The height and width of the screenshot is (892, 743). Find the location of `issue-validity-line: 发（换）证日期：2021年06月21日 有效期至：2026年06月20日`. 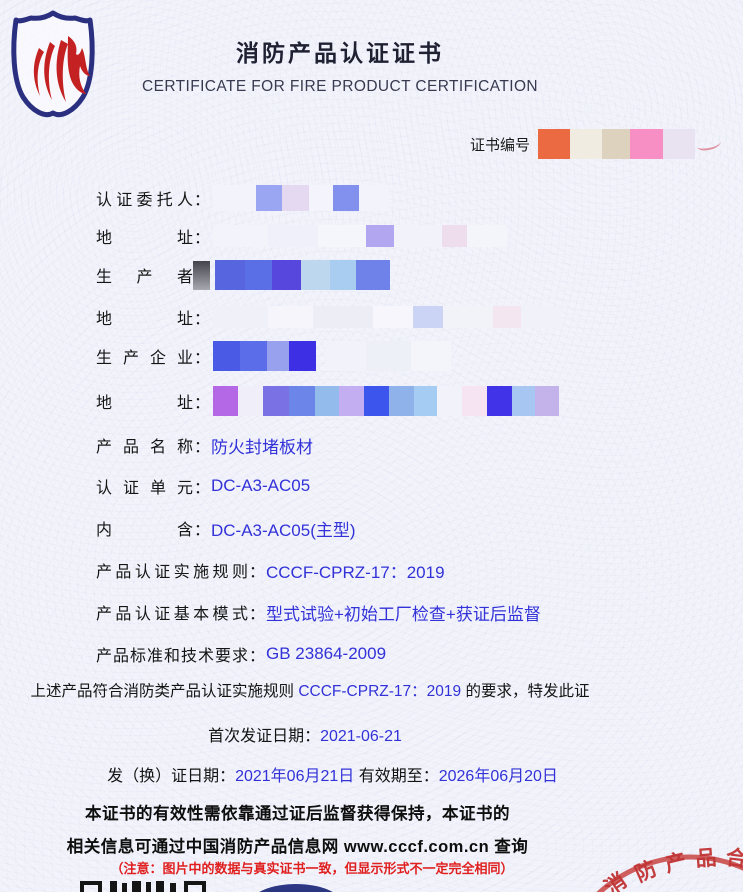

issue-validity-line: 发（换）证日期：2021年06月21日 有效期至：2026年06月20日 is located at coordinates (332, 774).